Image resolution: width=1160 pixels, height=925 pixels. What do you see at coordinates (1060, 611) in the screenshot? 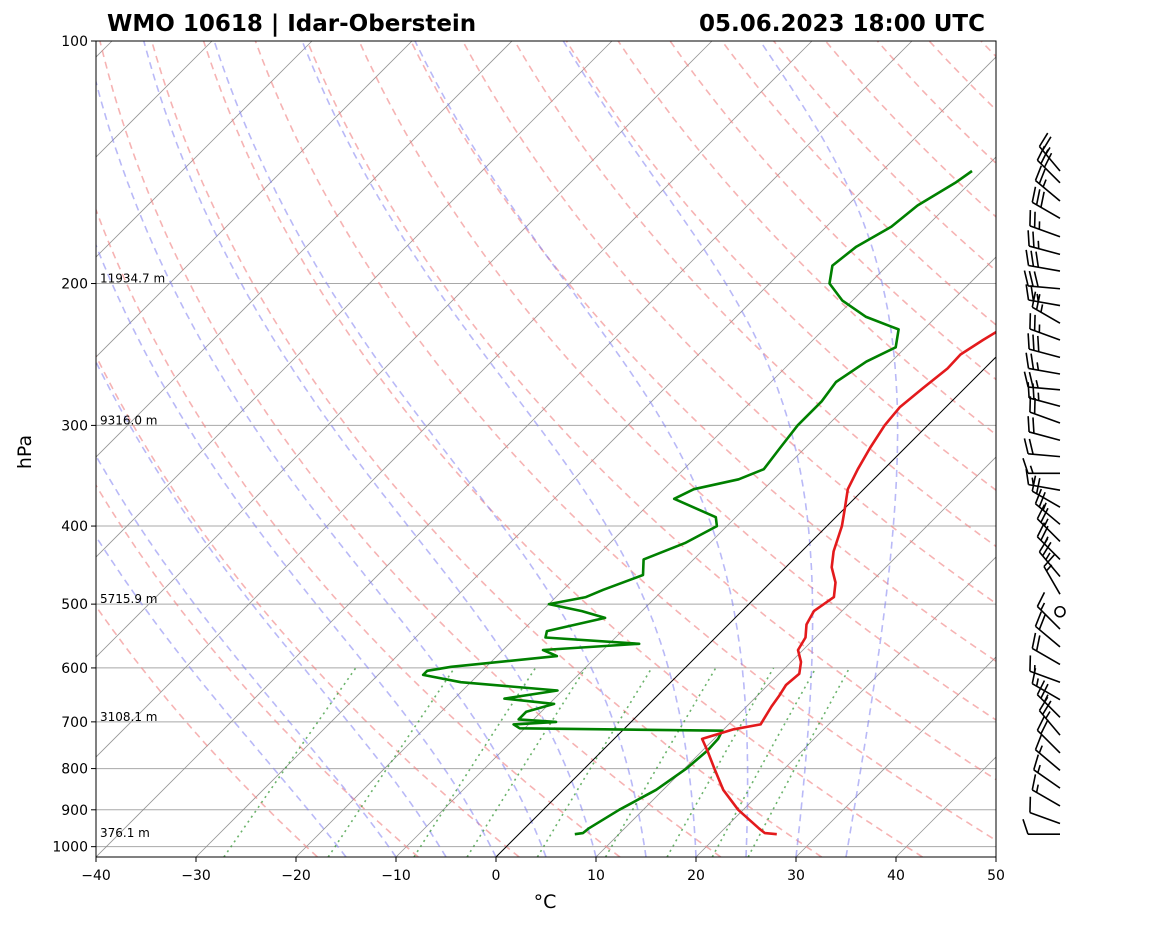
I see `calm-circle` at bounding box center [1060, 611].